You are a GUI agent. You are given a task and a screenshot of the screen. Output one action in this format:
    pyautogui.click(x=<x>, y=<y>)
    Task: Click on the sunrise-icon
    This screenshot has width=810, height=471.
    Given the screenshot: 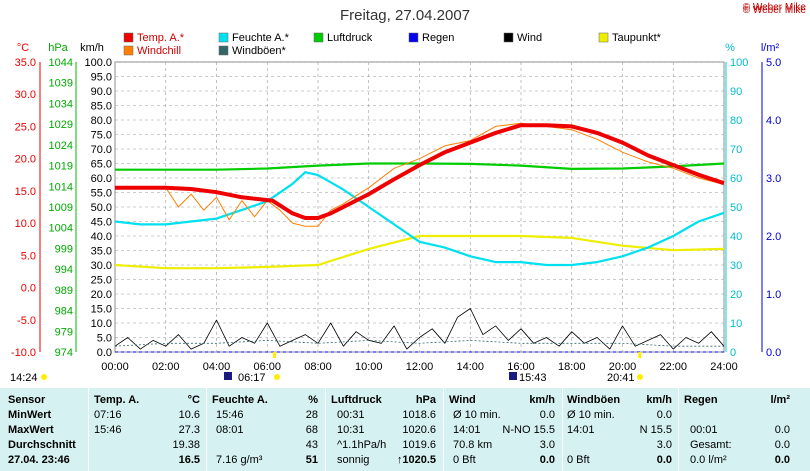 What is the action you would take?
    pyautogui.click(x=228, y=376)
    